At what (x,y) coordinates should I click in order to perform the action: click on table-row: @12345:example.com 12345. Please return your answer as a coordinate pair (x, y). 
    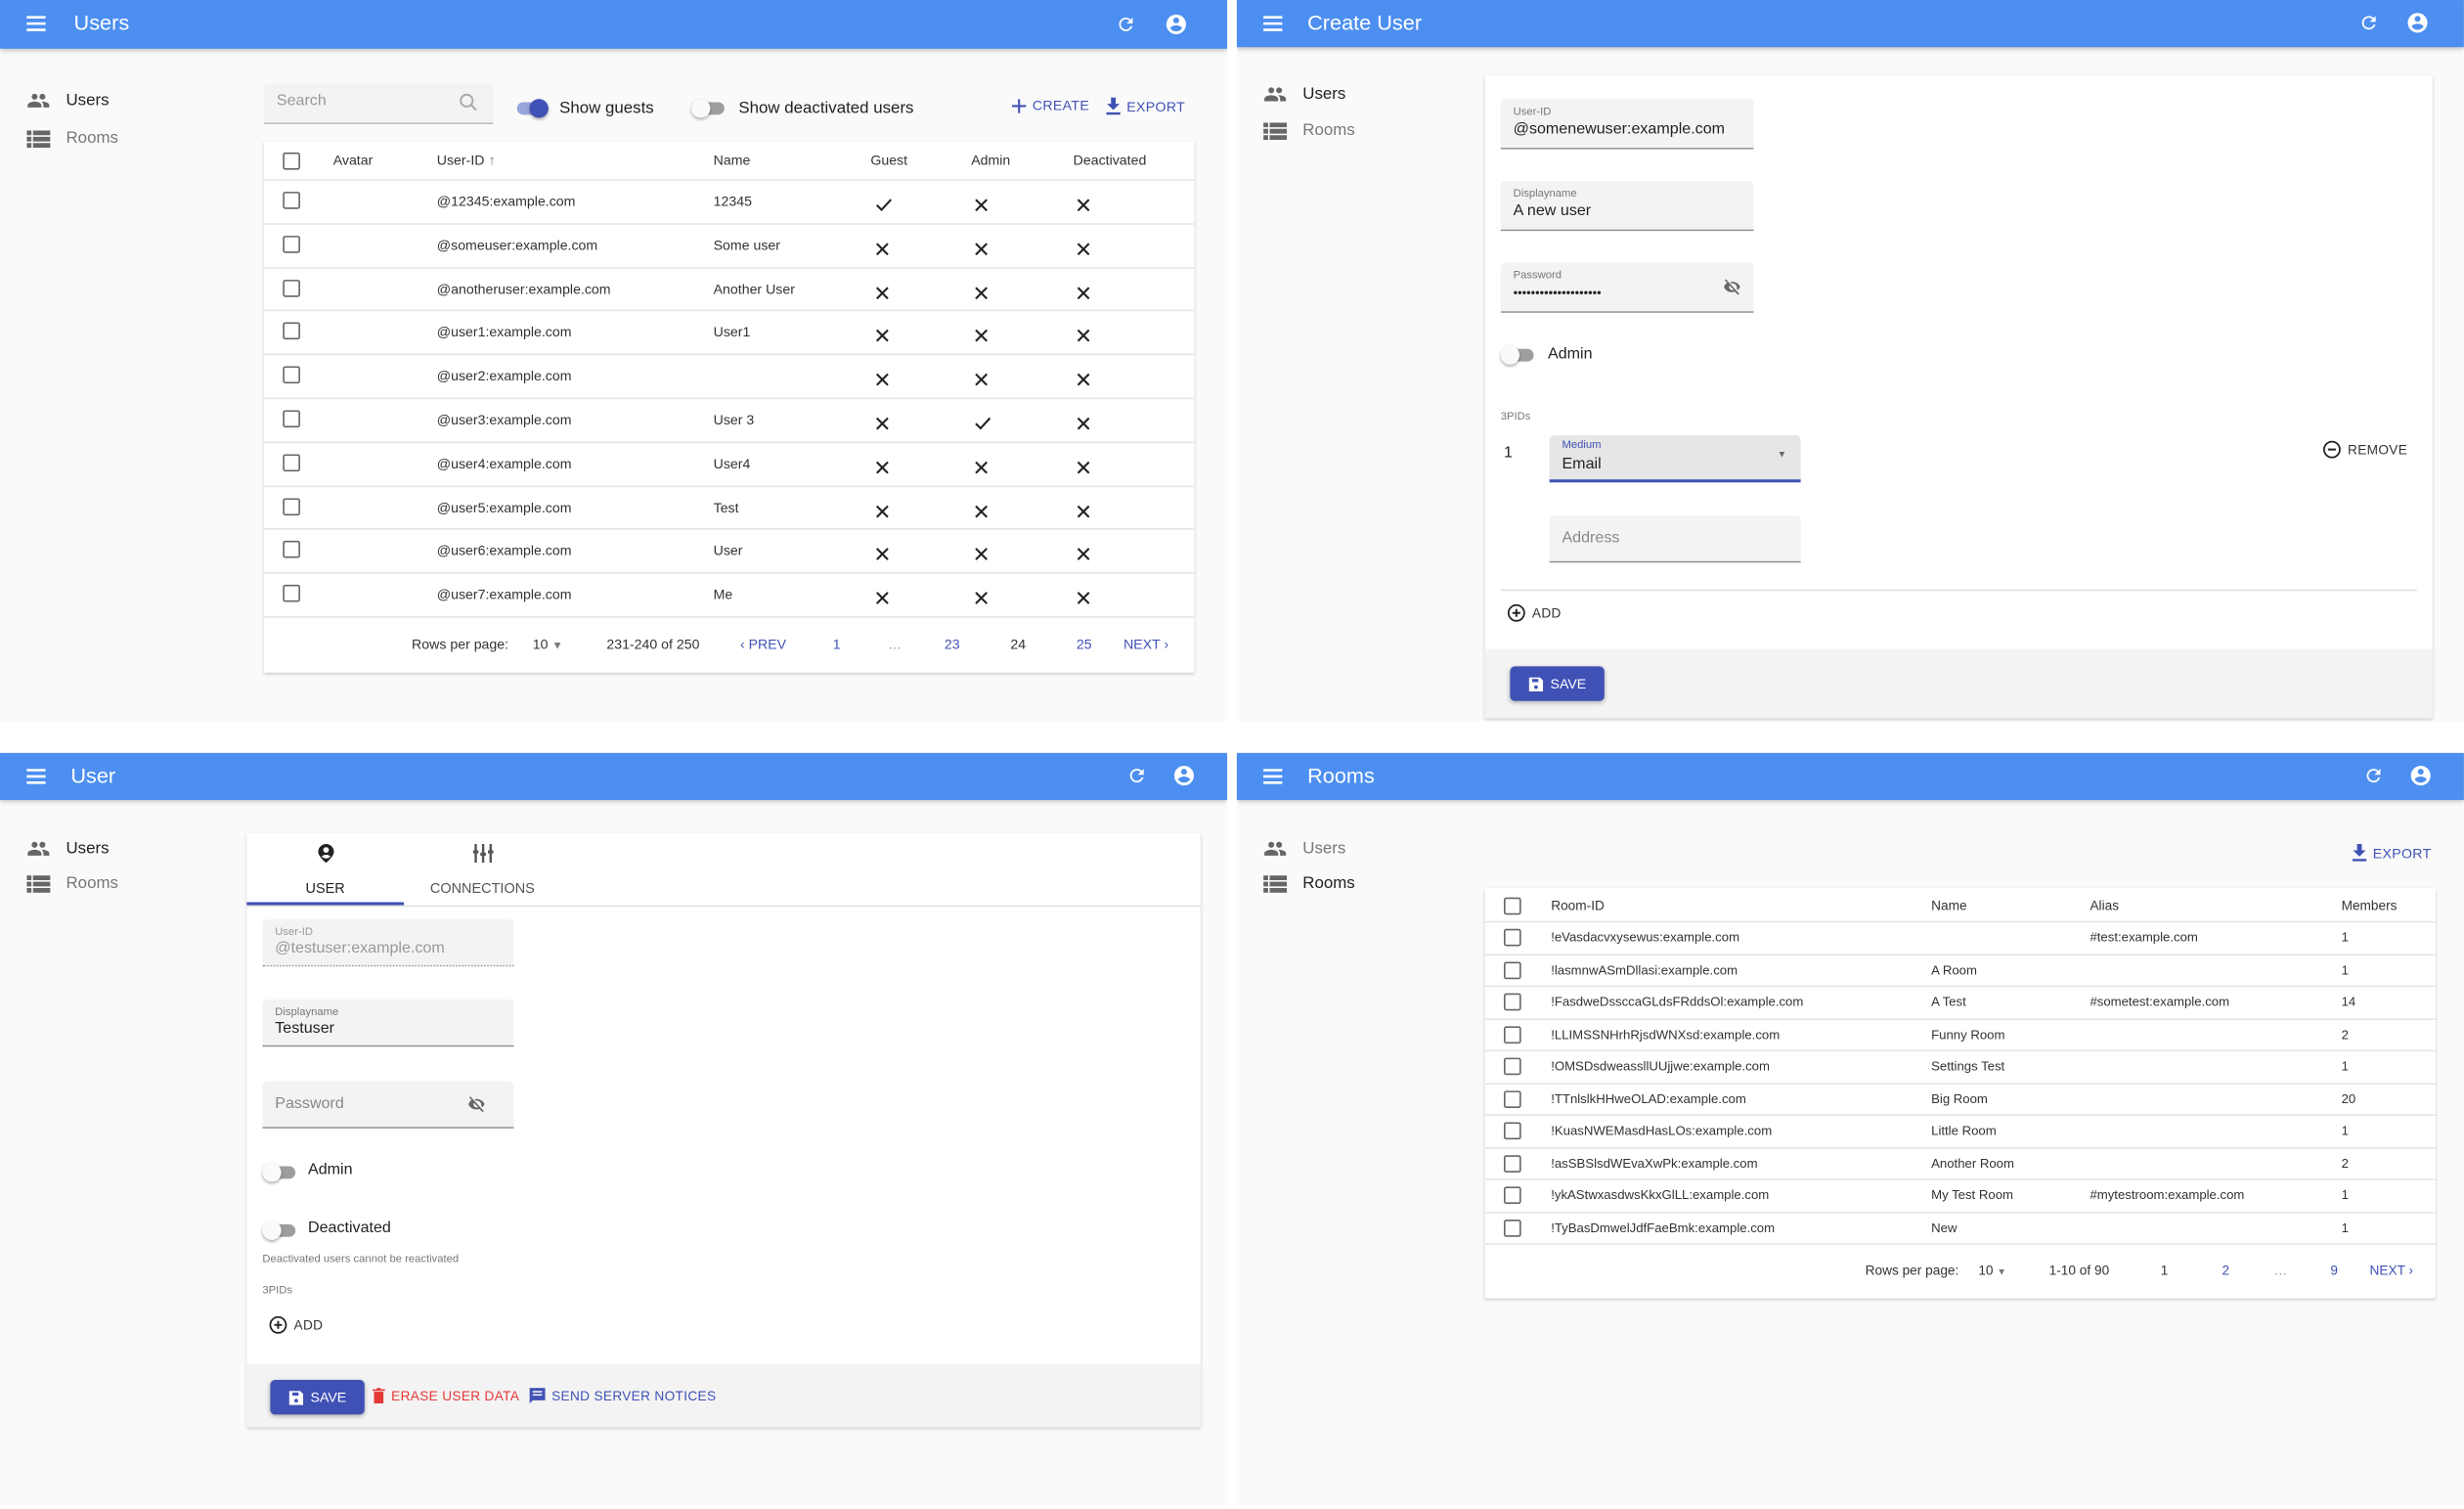
    Looking at the image, I should click on (729, 200).